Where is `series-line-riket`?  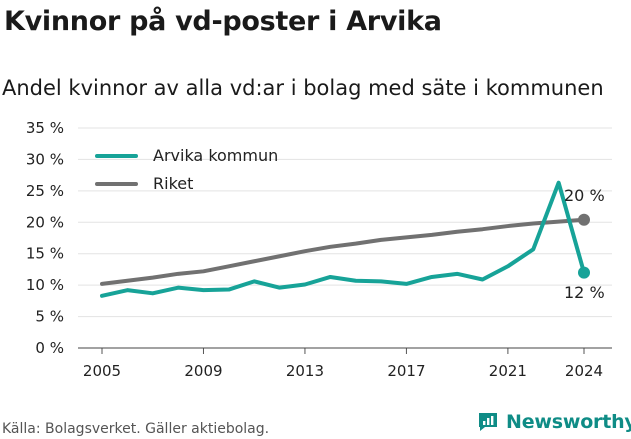 series-line-riket is located at coordinates (343, 251).